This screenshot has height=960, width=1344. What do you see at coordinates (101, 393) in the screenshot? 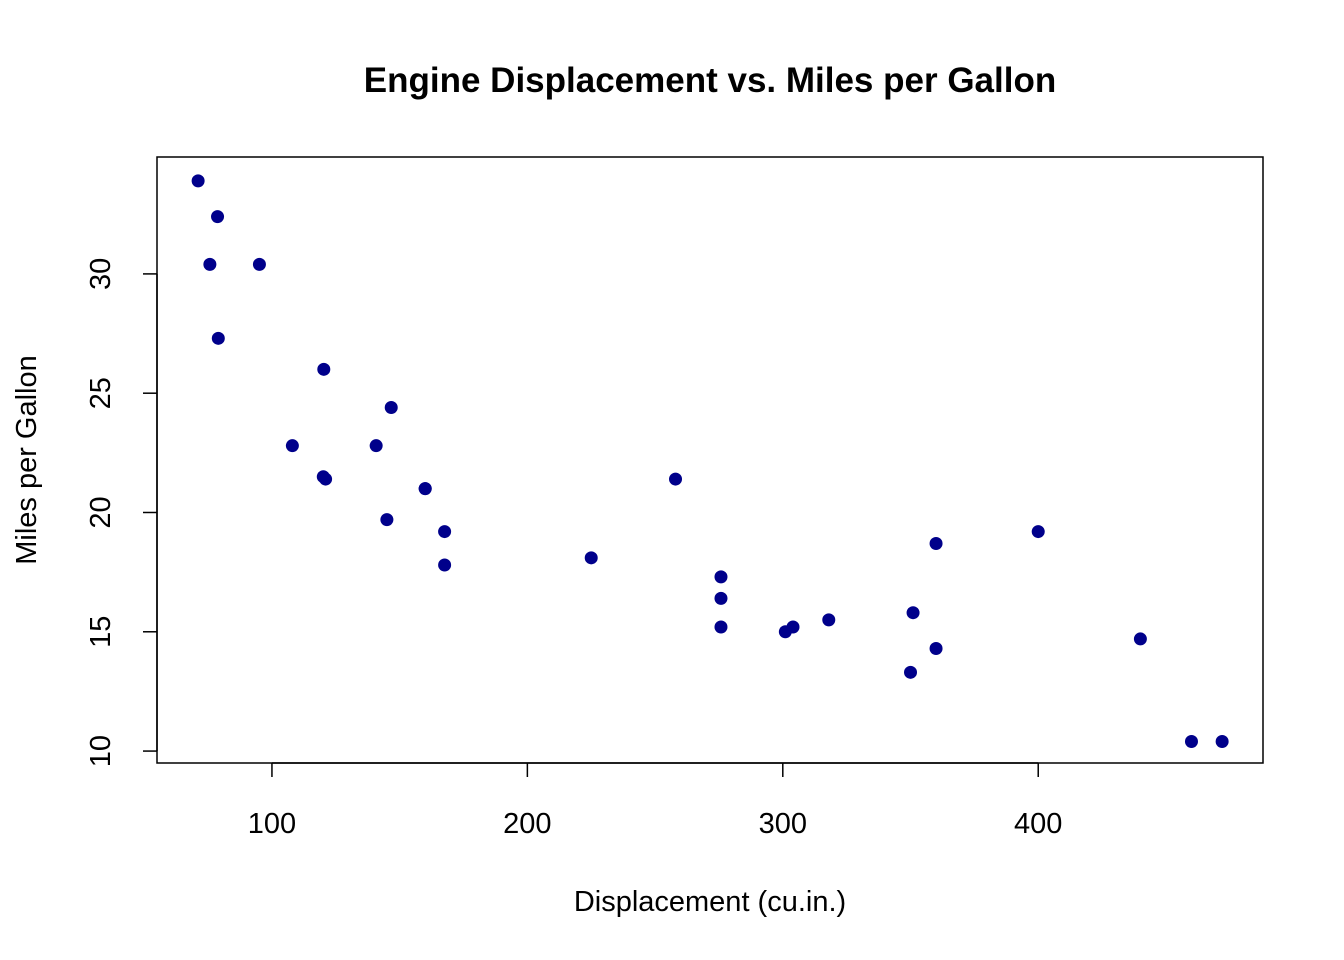
I see `y-tick-label: 25` at bounding box center [101, 393].